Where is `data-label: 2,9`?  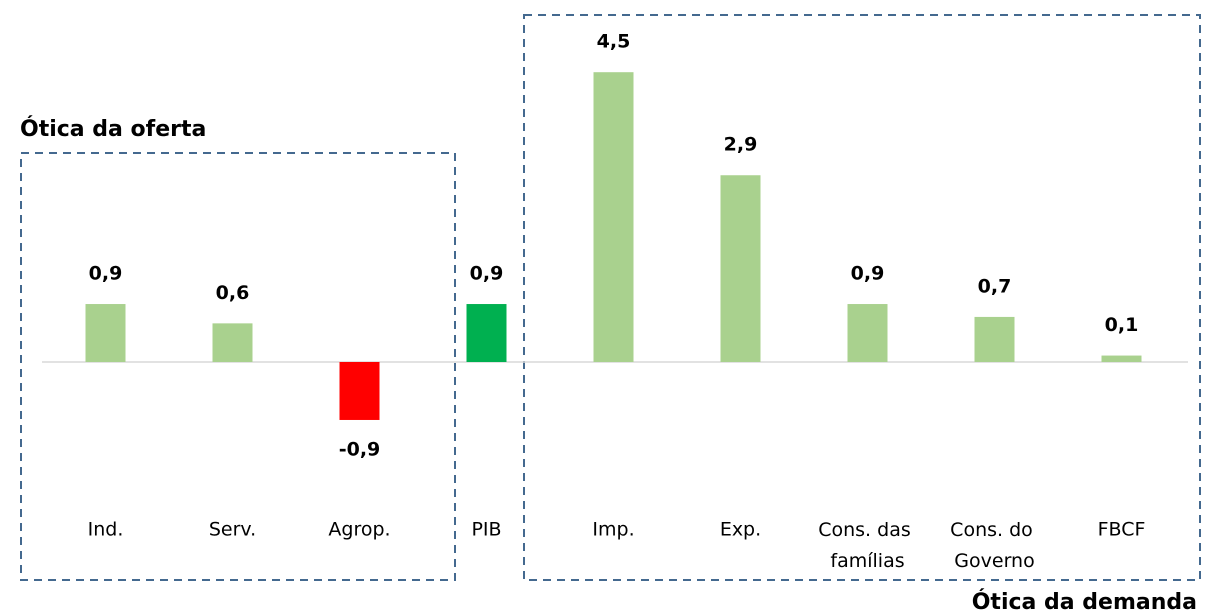 data-label: 2,9 is located at coordinates (741, 145).